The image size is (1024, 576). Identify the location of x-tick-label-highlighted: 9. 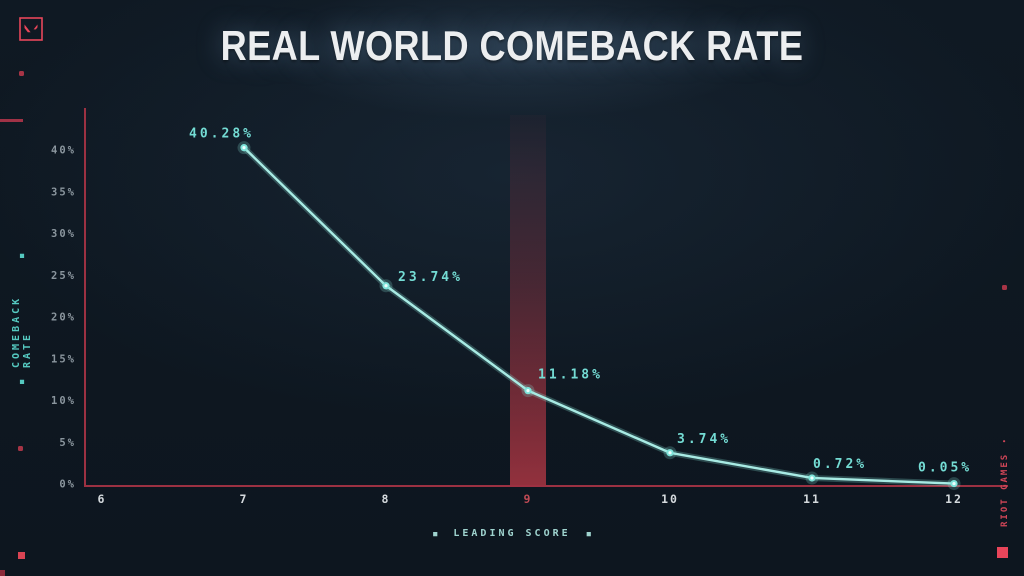
(528, 499).